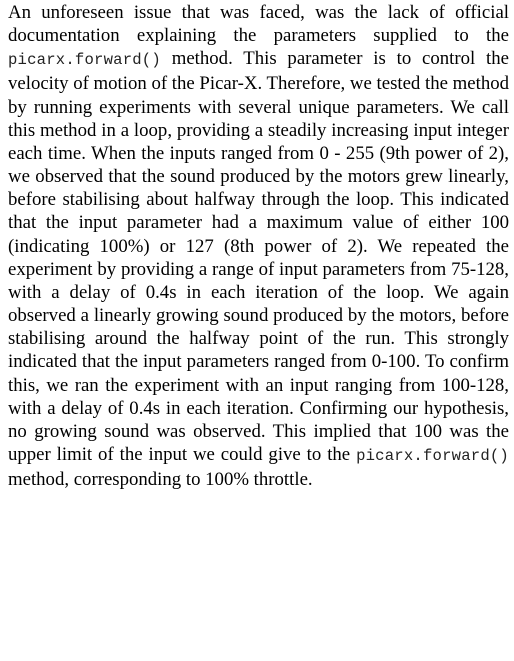 This screenshot has width=514, height=661. Describe the element at coordinates (160, 480) in the screenshot. I see `paragraph-text-part-3: method, corresponding to 100% throttle.` at that location.